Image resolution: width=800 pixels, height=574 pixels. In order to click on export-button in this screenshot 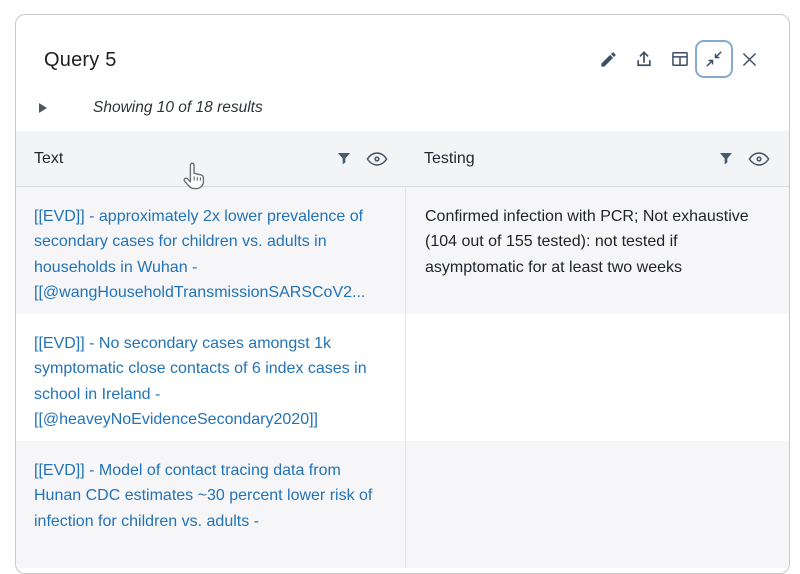, I will do `click(644, 59)`.